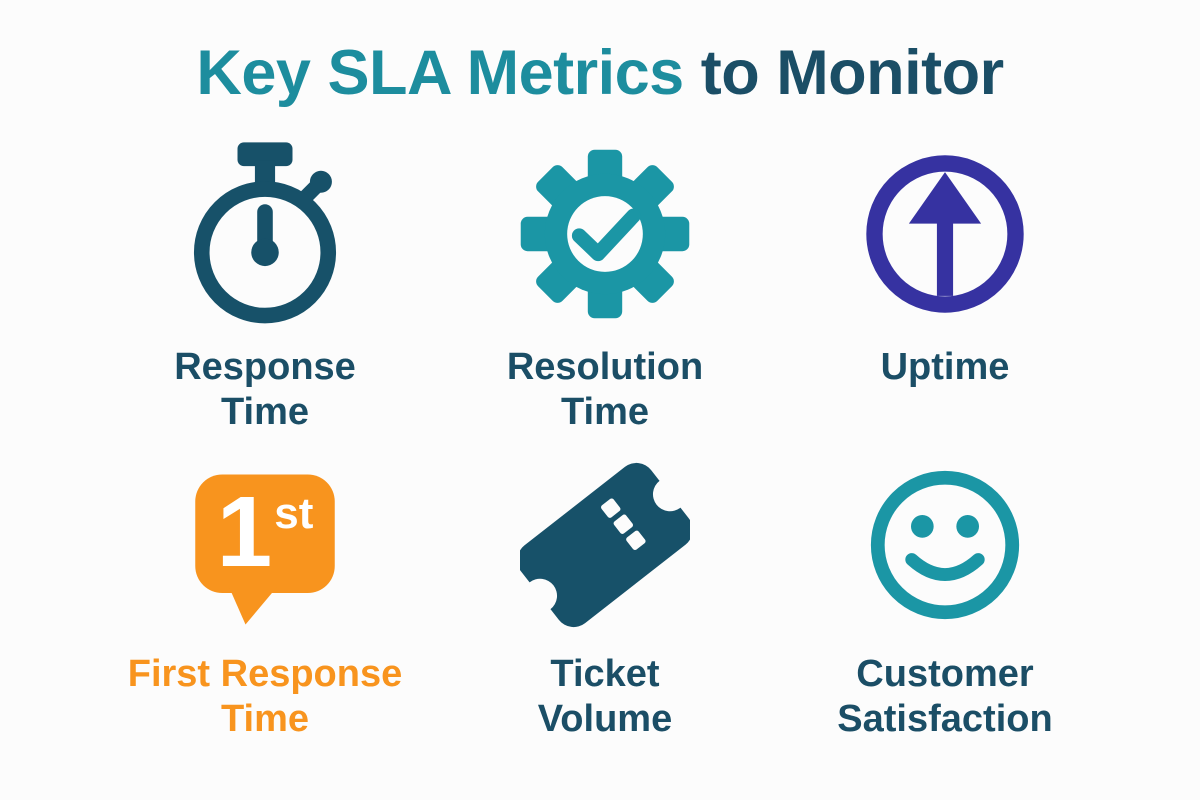 This screenshot has height=800, width=1200. Describe the element at coordinates (605, 673) in the screenshot. I see `metric-label-line: Ticket` at that location.